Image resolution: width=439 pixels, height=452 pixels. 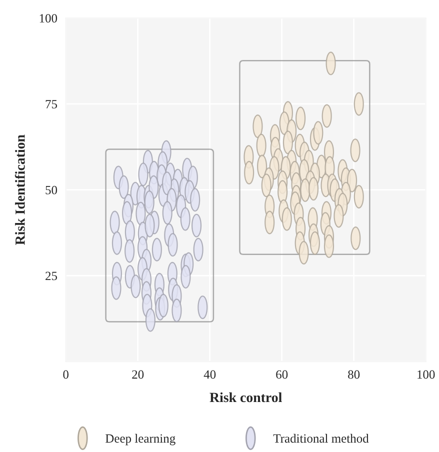 What do you see at coordinates (138, 374) in the screenshot?
I see `x-tick-label: 20` at bounding box center [138, 374].